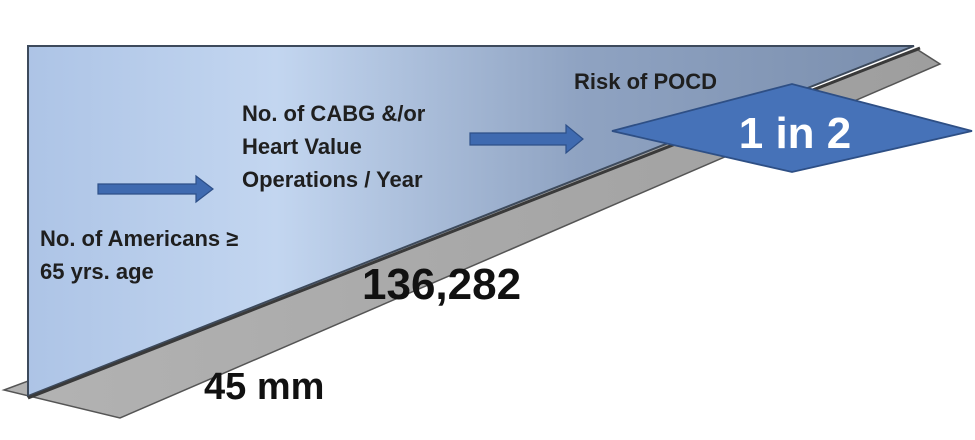  What do you see at coordinates (139, 238) in the screenshot?
I see `americans-label-line-1: No. of Americans ≥` at bounding box center [139, 238].